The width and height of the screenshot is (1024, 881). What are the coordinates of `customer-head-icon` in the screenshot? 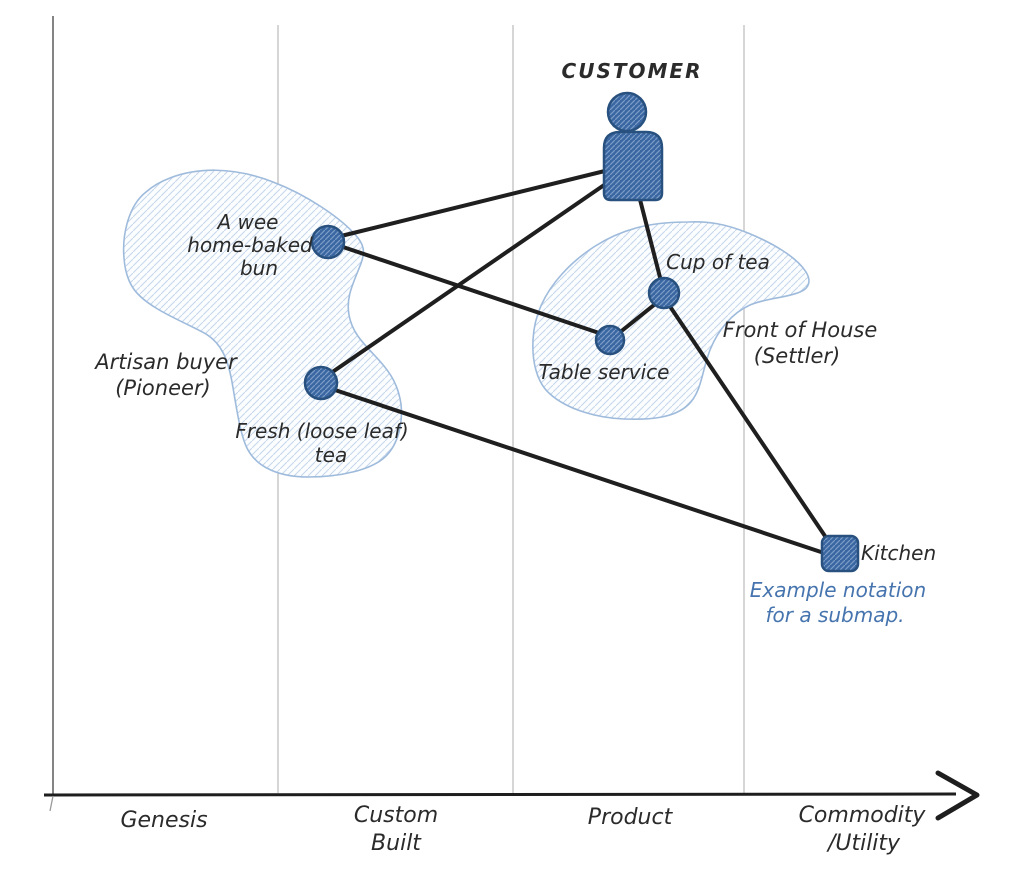 It's located at (627, 112).